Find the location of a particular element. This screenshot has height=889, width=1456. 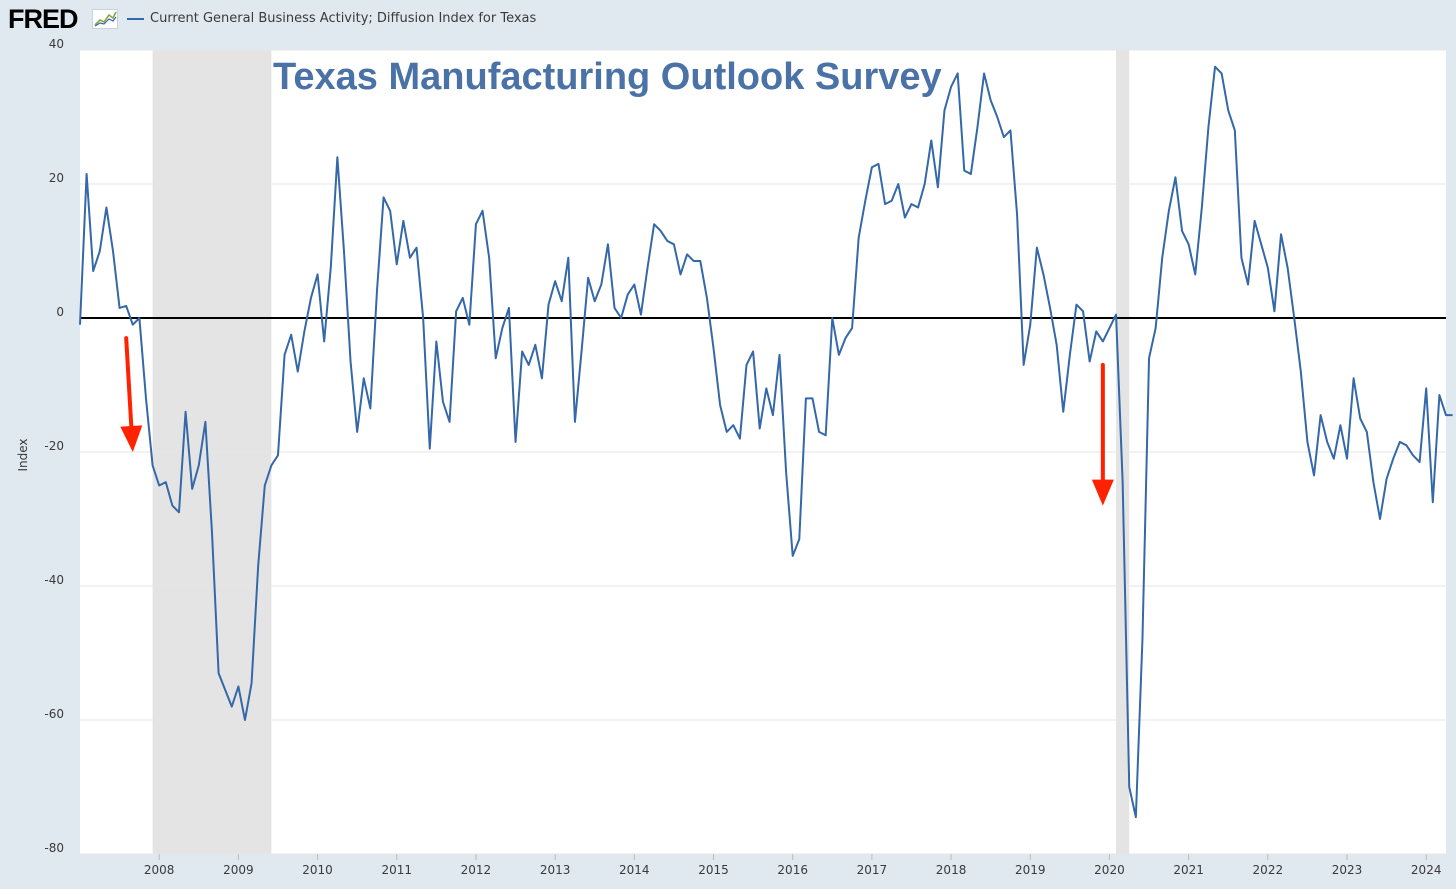

x-tick-label: 2018 is located at coordinates (951, 870).